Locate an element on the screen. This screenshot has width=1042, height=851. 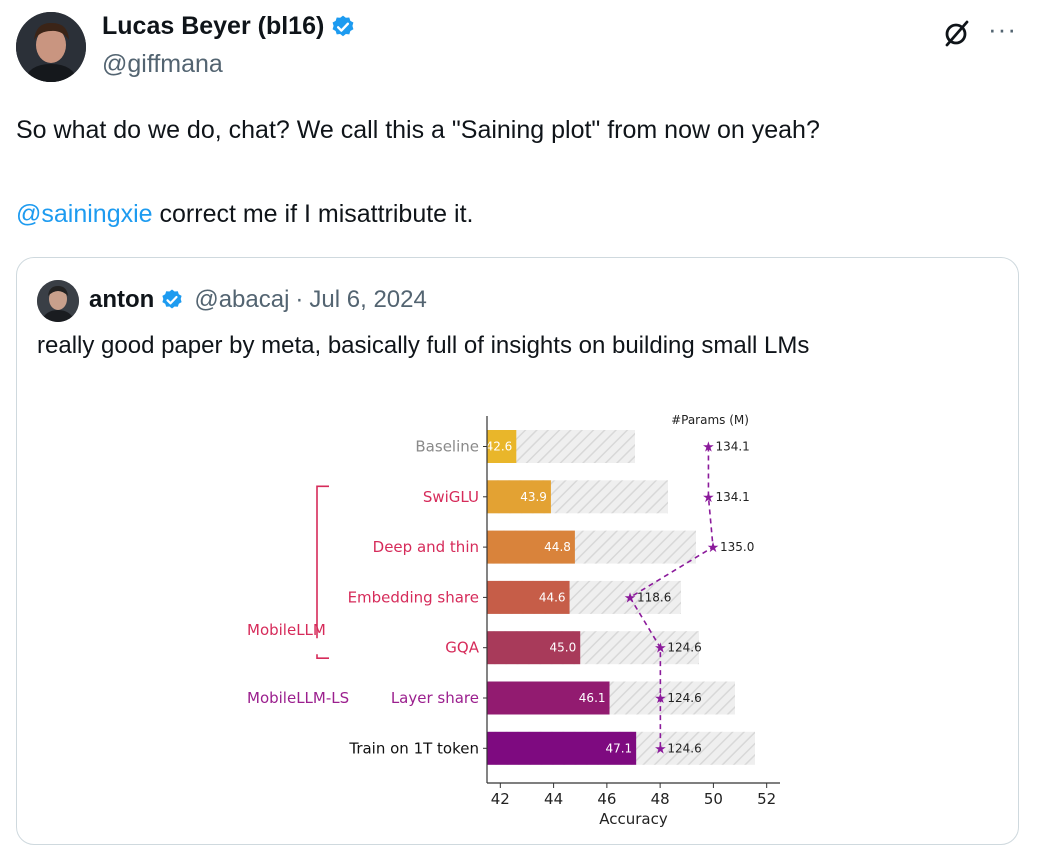
category-label: Layer share is located at coordinates (435, 698).